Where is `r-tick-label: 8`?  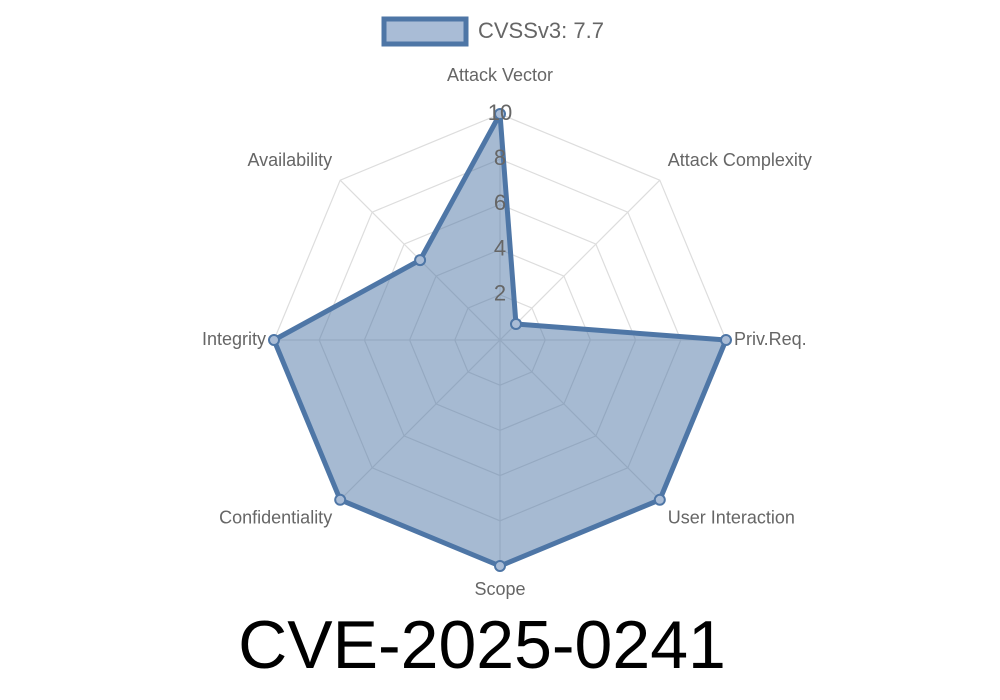
r-tick-label: 8 is located at coordinates (500, 157).